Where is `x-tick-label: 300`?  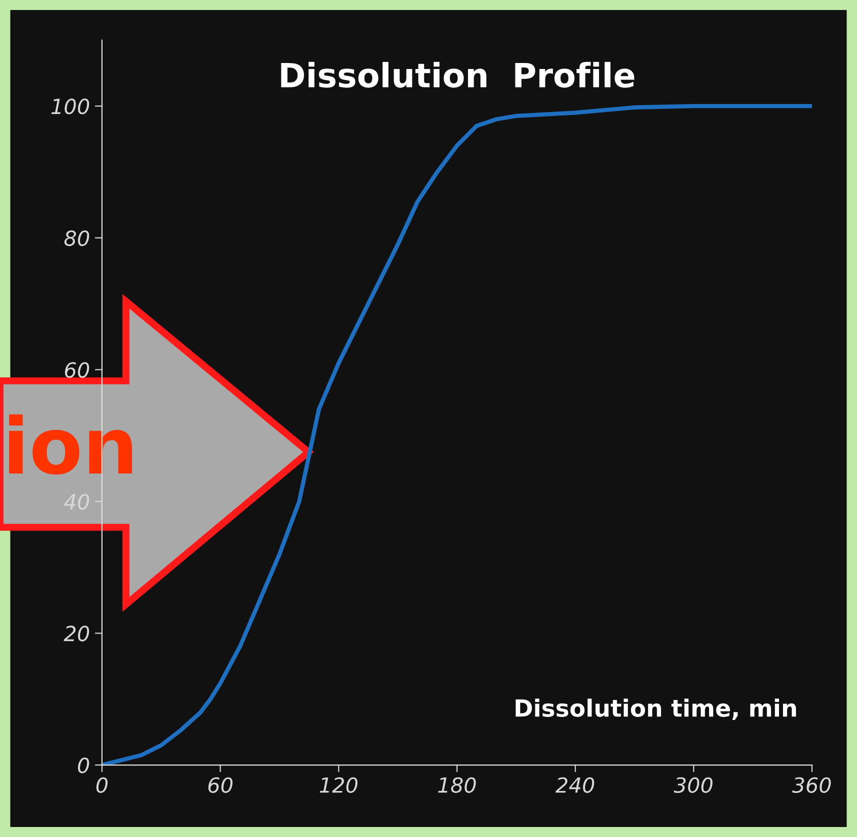
x-tick-label: 300 is located at coordinates (693, 785).